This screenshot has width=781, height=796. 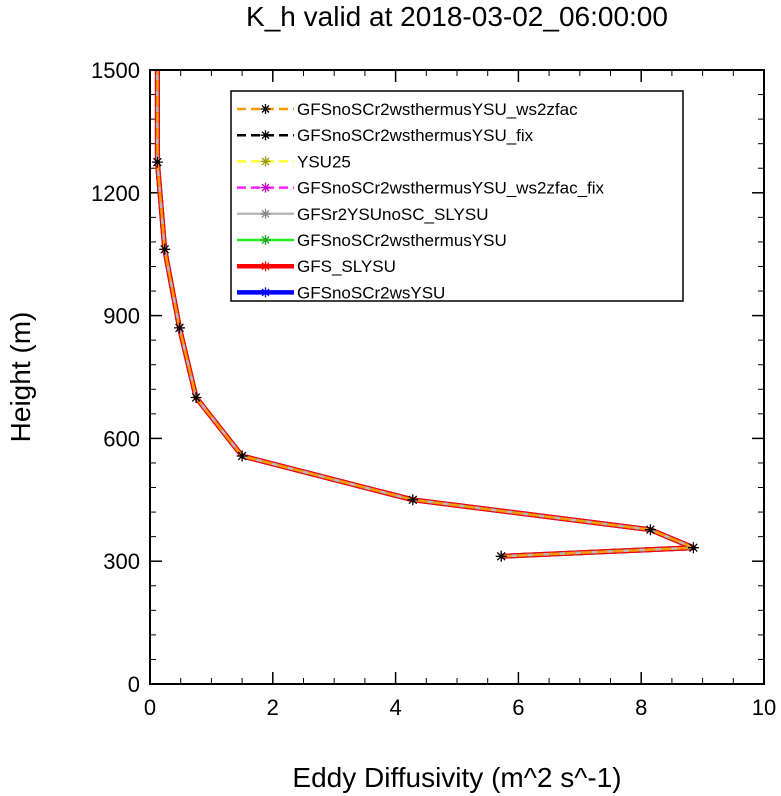 I want to click on legend-entry: GFS_SLYSU, so click(x=316, y=266).